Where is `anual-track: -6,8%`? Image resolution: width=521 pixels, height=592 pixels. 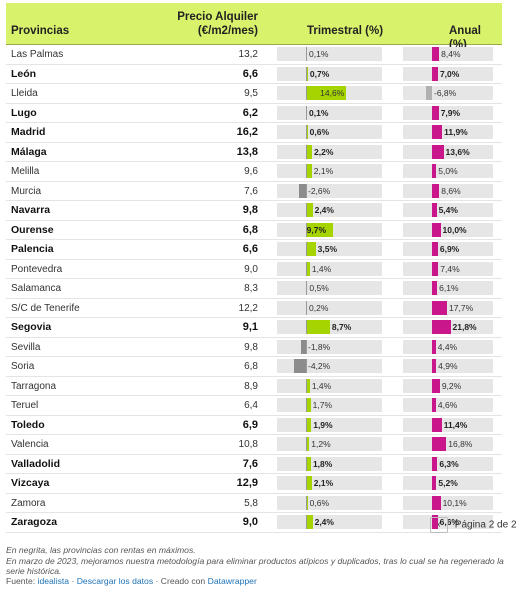 anual-track: -6,8% is located at coordinates (448, 93).